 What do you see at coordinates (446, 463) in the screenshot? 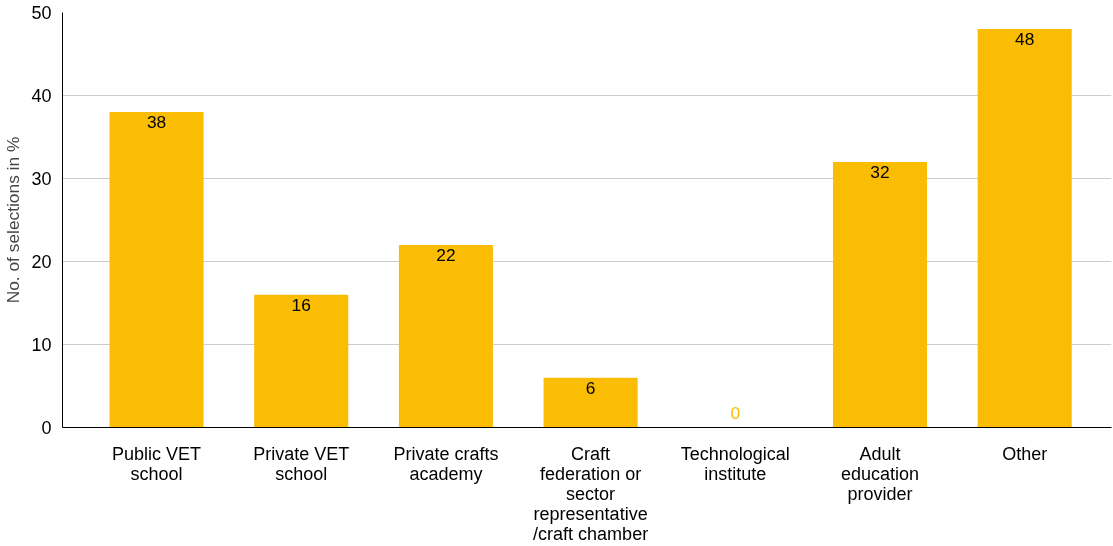
I see `x-tick-label: Private crafts academy` at bounding box center [446, 463].